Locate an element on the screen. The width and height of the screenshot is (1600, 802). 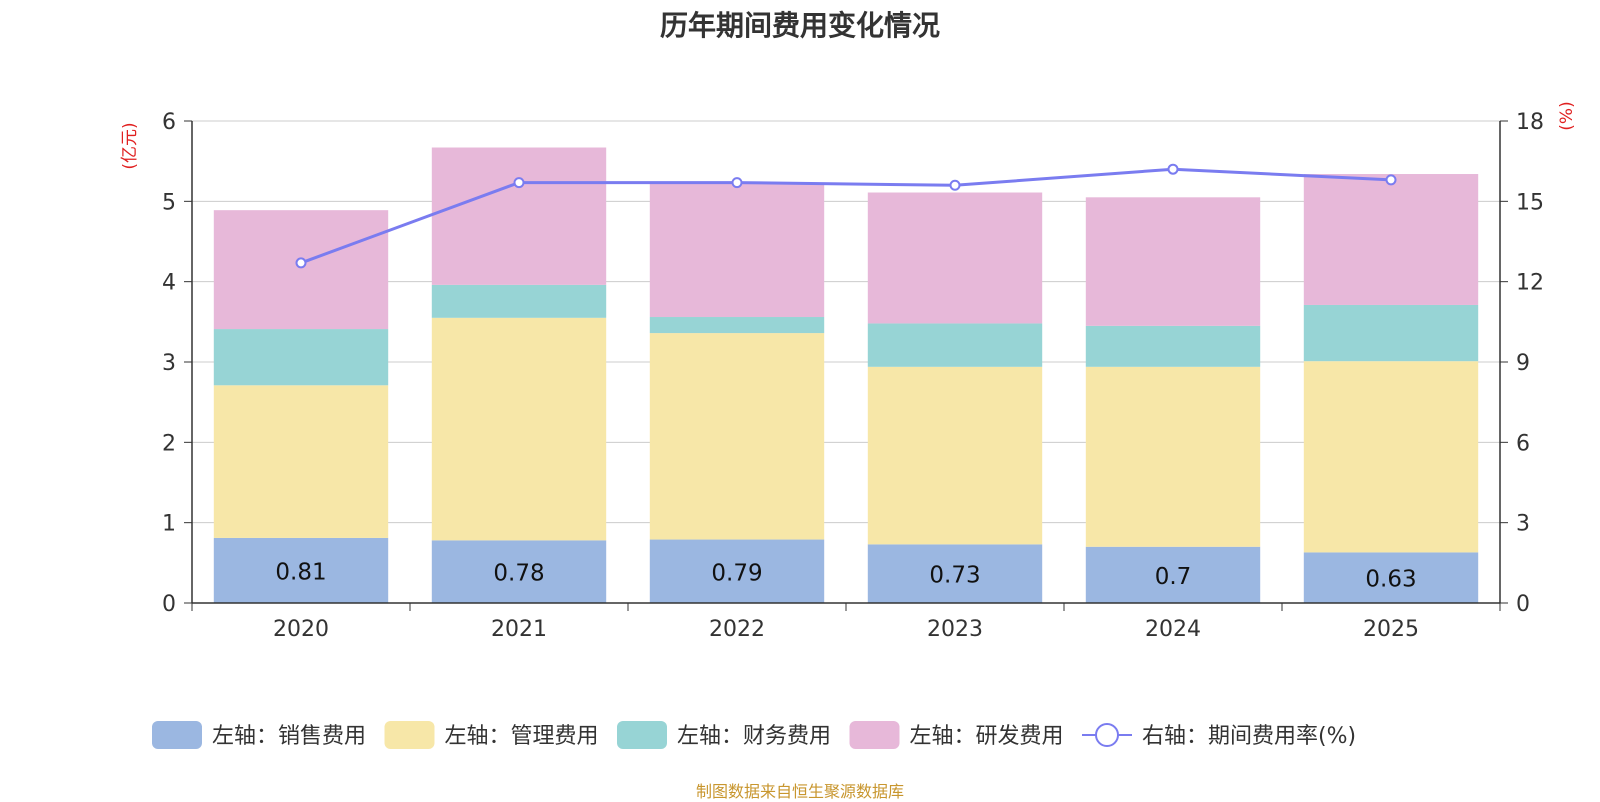
y-right-tick-label: 12 is located at coordinates (1530, 283).